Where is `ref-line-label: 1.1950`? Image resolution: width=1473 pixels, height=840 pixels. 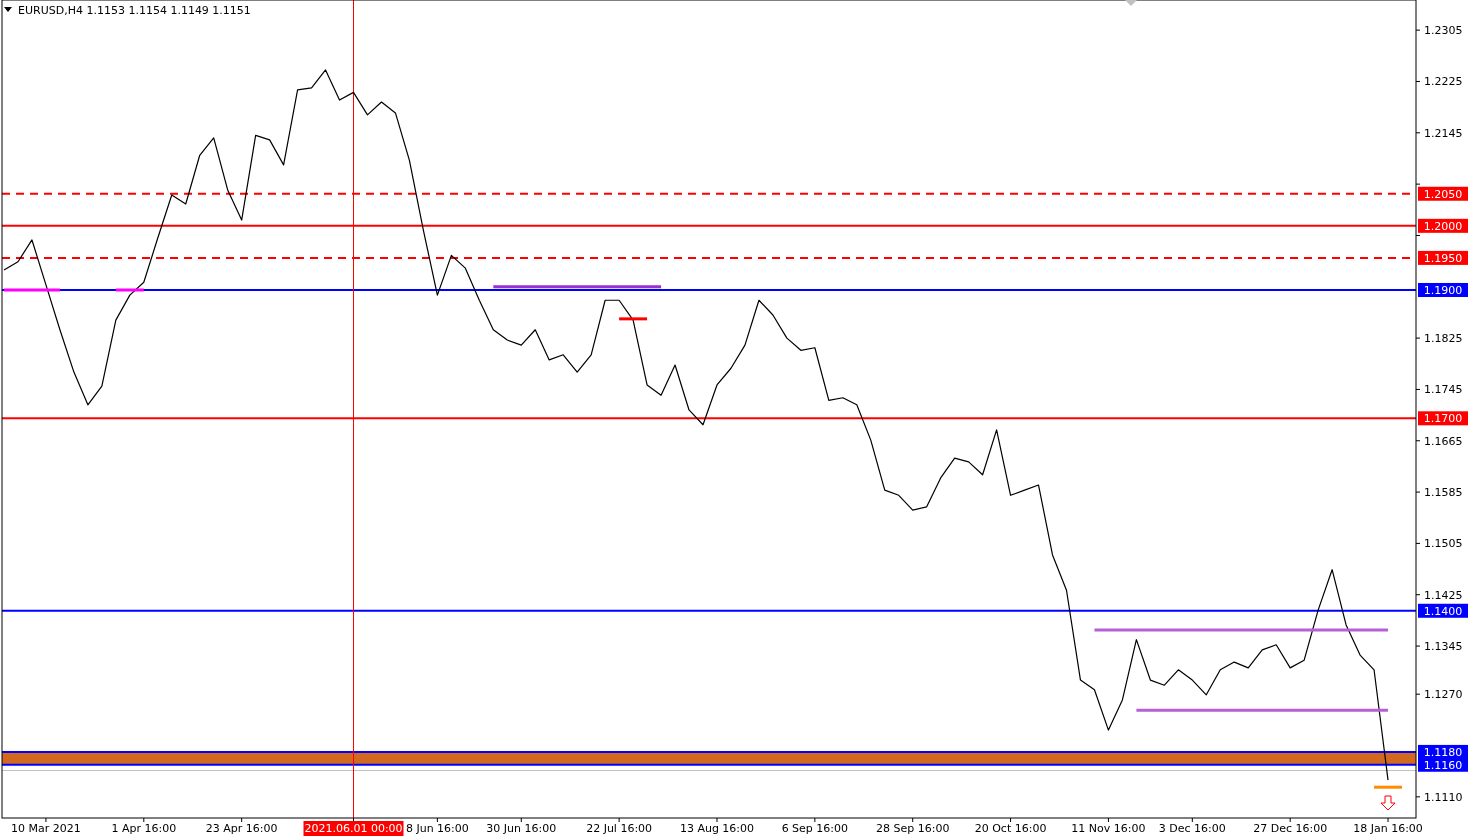 ref-line-label: 1.1950 is located at coordinates (1443, 258).